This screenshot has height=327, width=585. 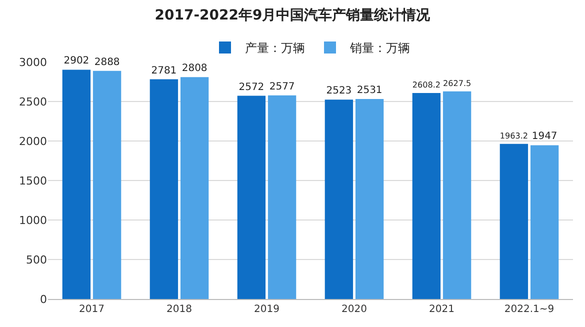 I want to click on data-label: 2523, so click(x=339, y=91).